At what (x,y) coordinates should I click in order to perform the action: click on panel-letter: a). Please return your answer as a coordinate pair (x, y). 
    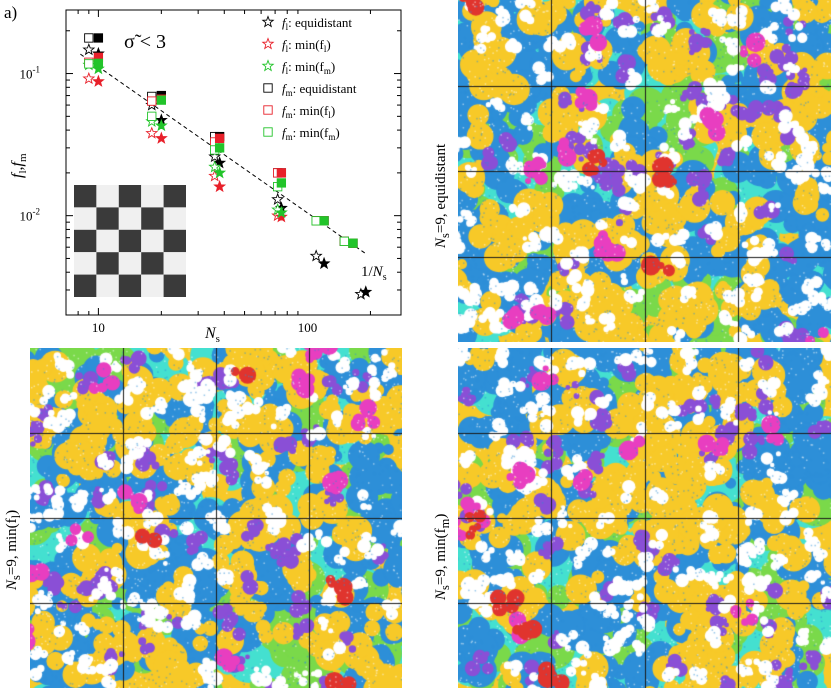
    Looking at the image, I should click on (11, 12).